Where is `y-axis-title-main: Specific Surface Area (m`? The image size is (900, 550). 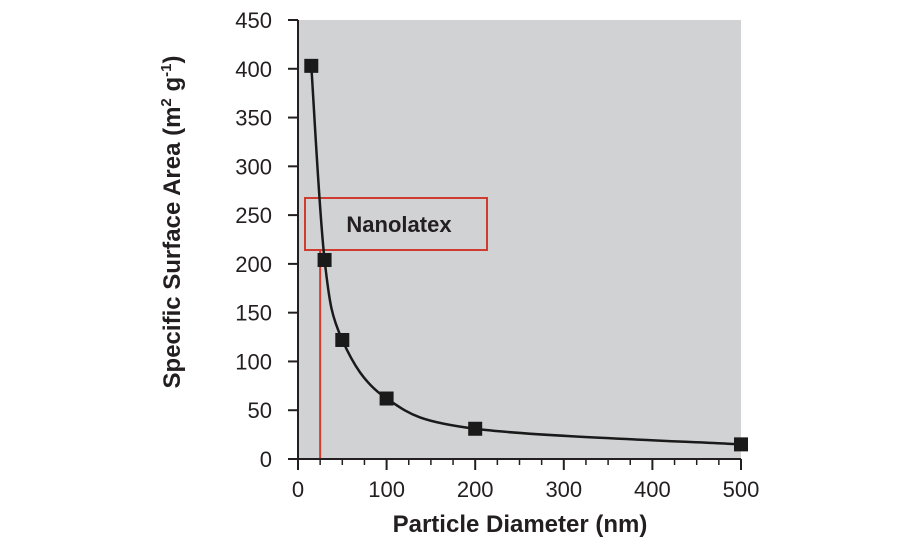 y-axis-title-main: Specific Surface Area (m is located at coordinates (172, 248).